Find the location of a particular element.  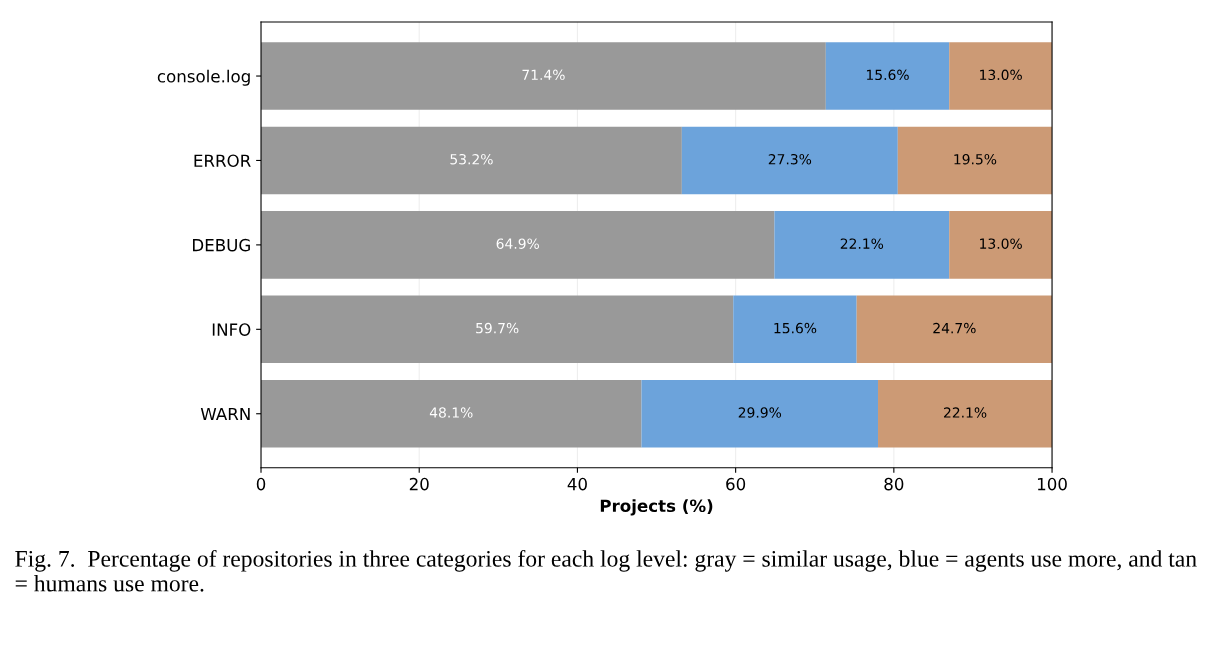

y-tick-label: ERROR is located at coordinates (222, 161).